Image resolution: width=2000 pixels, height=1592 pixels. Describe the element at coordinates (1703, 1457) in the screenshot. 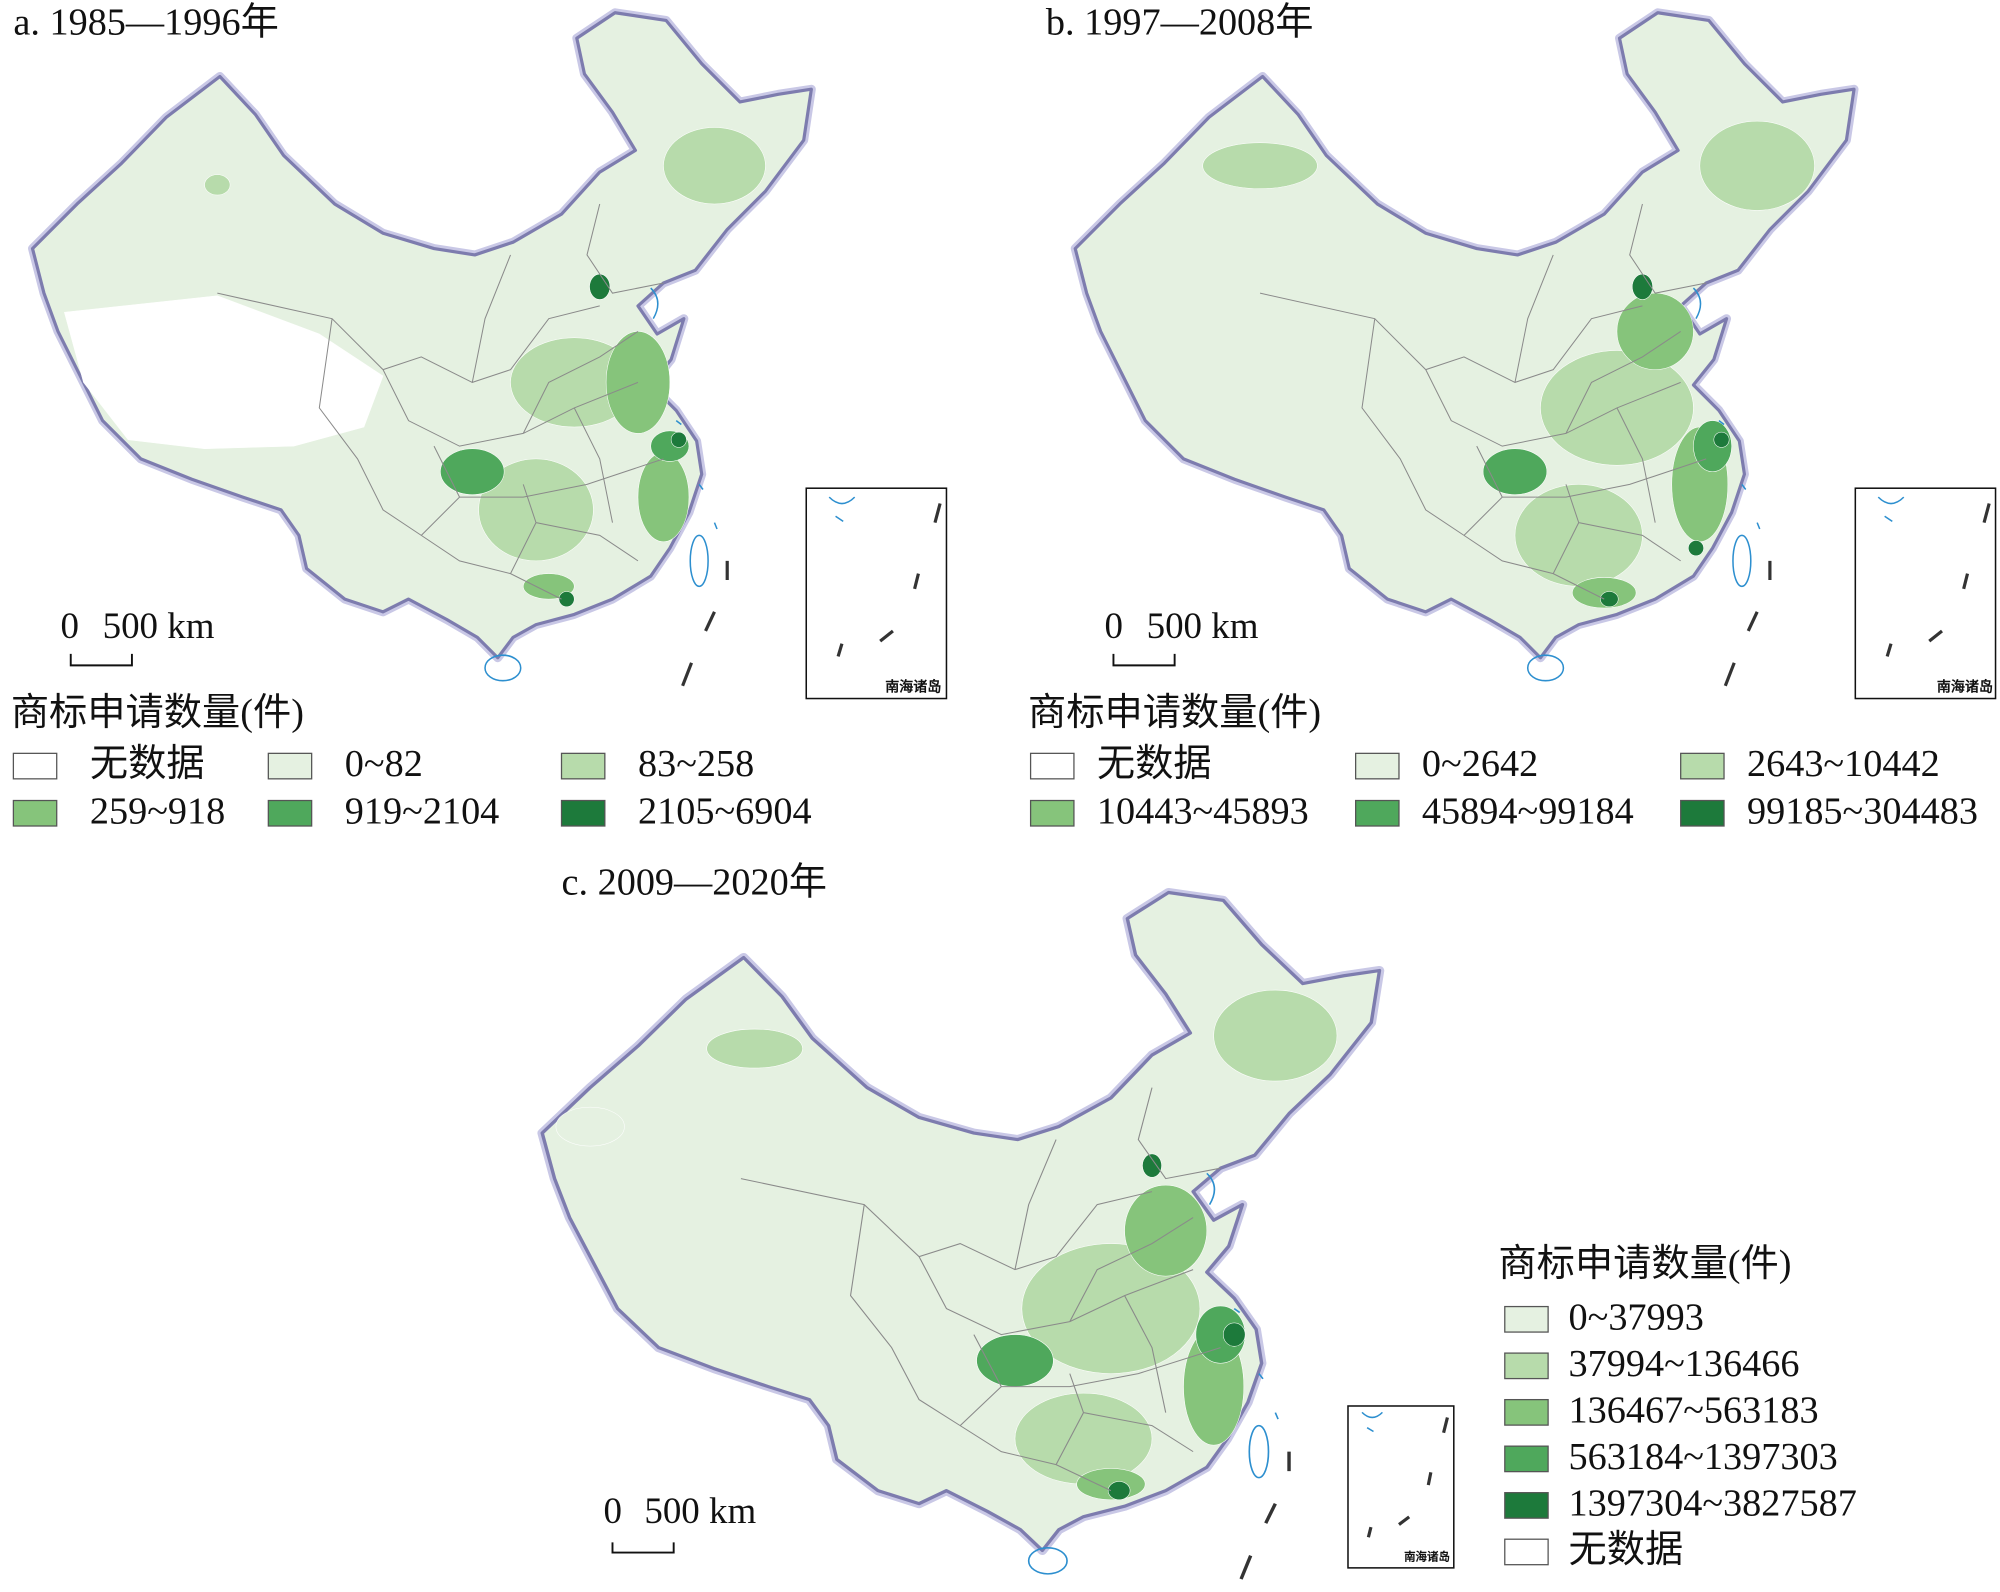

I see `legend-label: 563184~1397303` at that location.